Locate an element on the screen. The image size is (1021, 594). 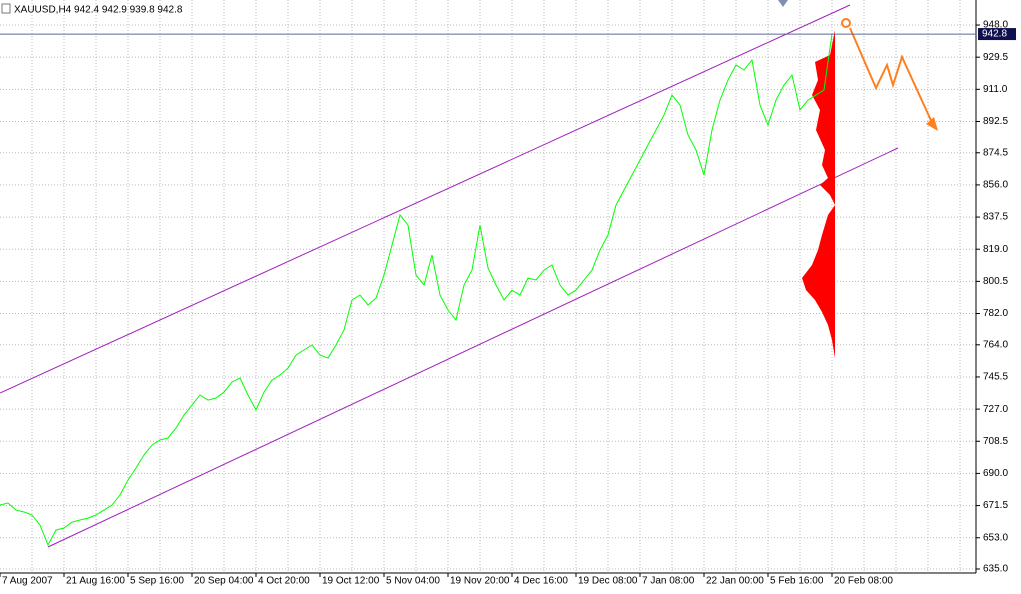
y-tick-label: 653.0 is located at coordinates (995, 537).